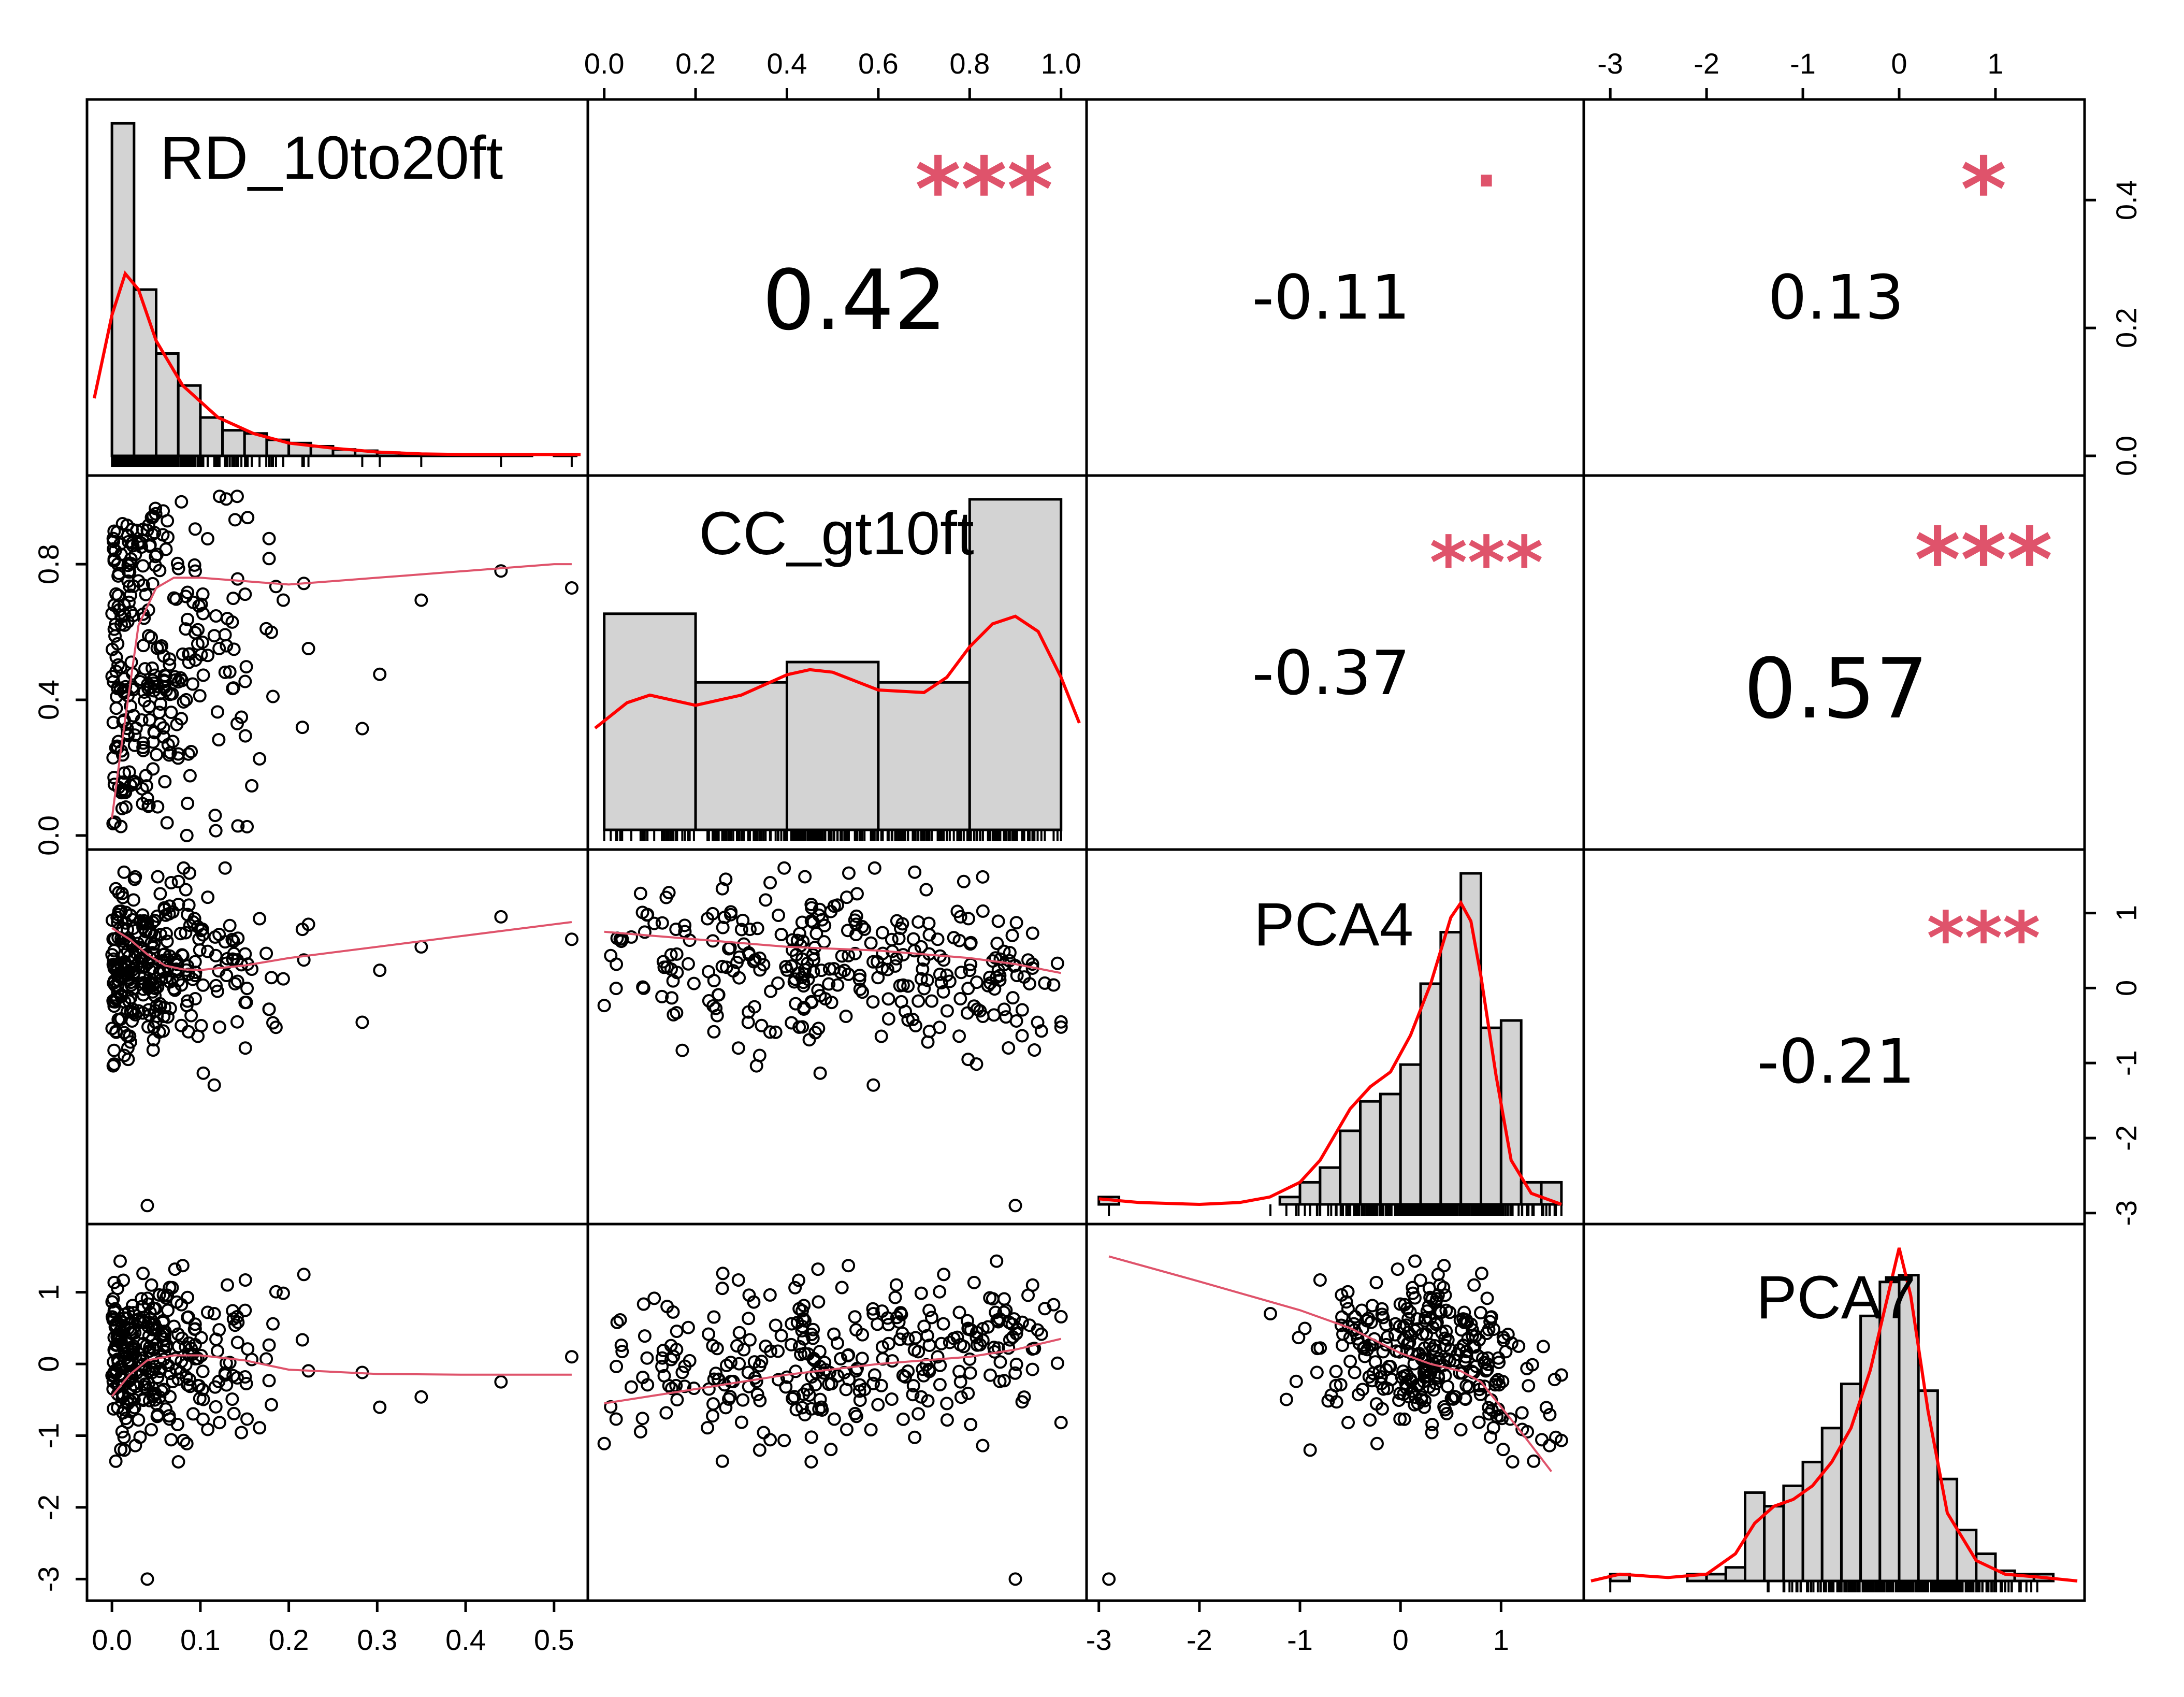 Image resolution: width=2184 pixels, height=1697 pixels. I want to click on axis-tick-label: 0, so click(2126, 988).